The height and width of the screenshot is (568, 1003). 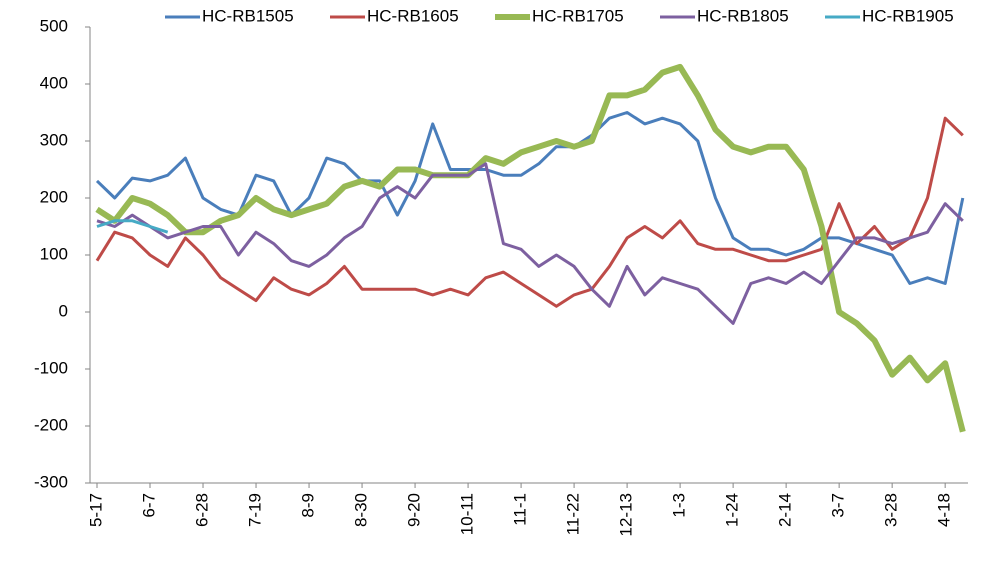 What do you see at coordinates (202, 510) in the screenshot?
I see `x-tick-label: 6-28` at bounding box center [202, 510].